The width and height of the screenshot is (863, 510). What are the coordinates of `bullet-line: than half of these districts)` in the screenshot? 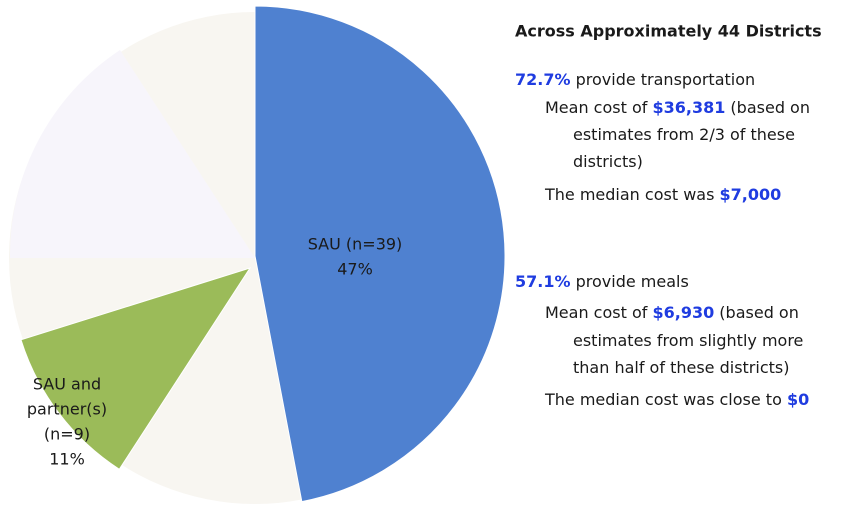 It's located at (681, 367).